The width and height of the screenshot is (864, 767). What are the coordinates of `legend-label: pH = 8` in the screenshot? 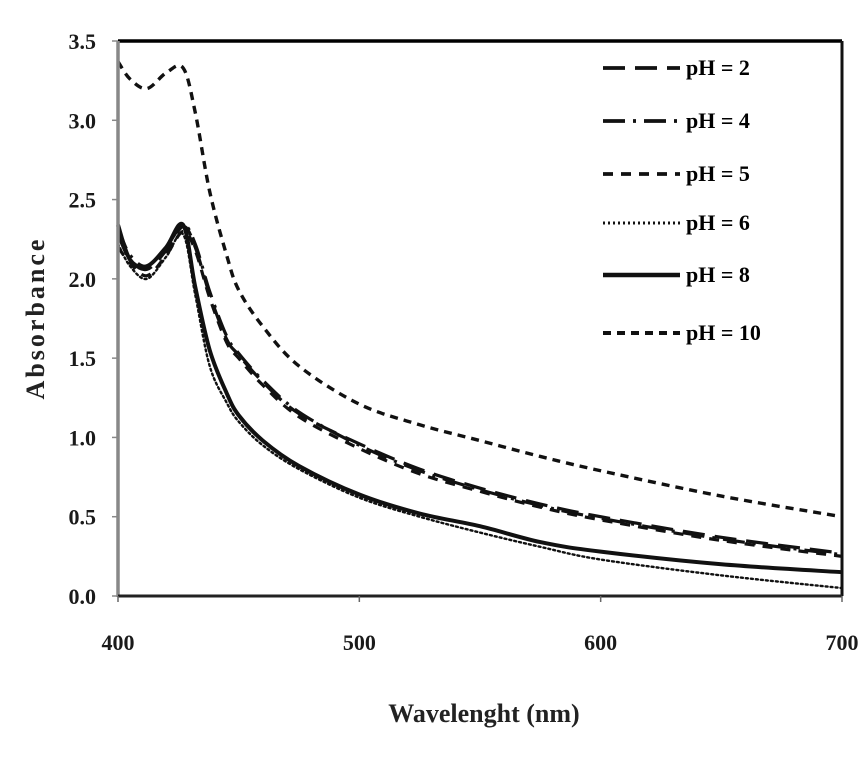 It's located at (718, 274).